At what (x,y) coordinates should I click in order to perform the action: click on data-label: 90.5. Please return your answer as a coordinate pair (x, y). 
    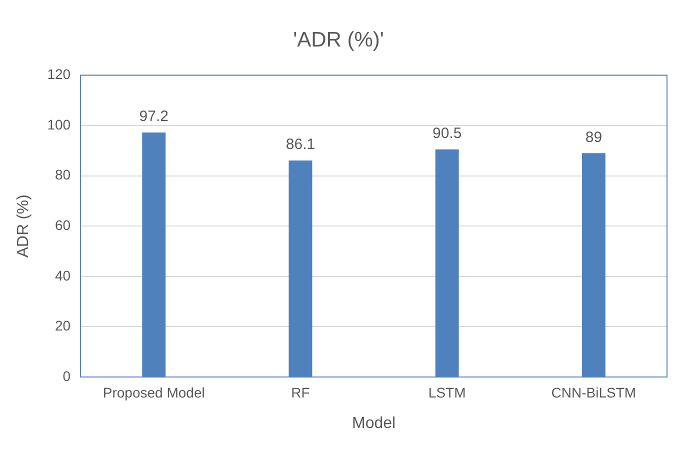
    Looking at the image, I should click on (447, 133).